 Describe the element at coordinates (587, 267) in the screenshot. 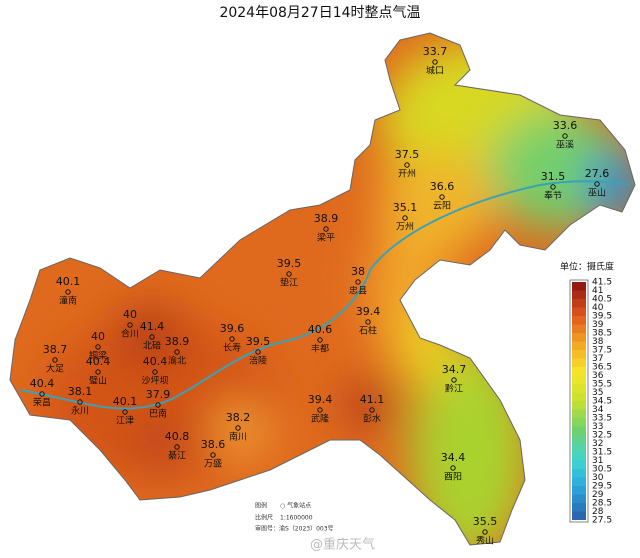

I see `legend-title: 单位：摄氏度` at that location.